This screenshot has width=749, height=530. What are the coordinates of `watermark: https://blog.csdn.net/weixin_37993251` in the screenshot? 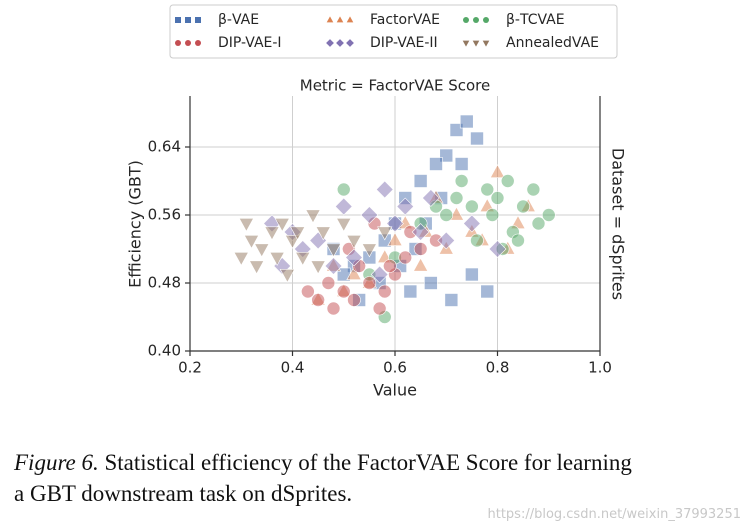 It's located at (614, 514).